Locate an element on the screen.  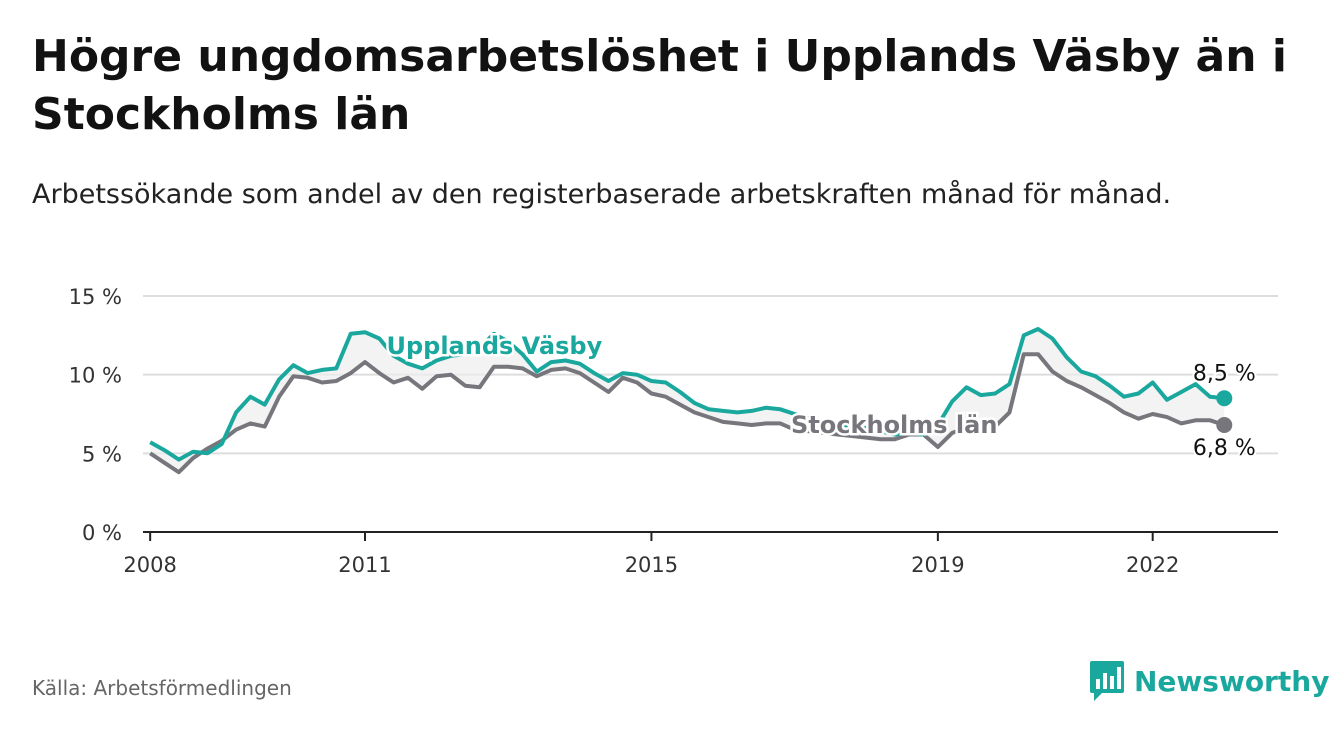
y-tick-label: 10 % is located at coordinates (95, 376).